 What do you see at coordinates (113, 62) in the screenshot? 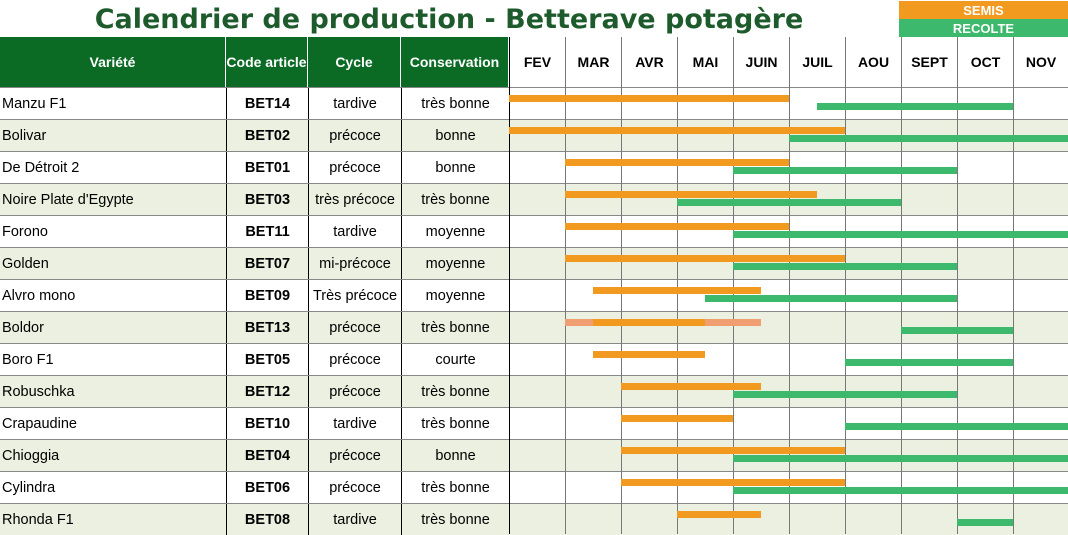
I see `header-variete: Variété` at bounding box center [113, 62].